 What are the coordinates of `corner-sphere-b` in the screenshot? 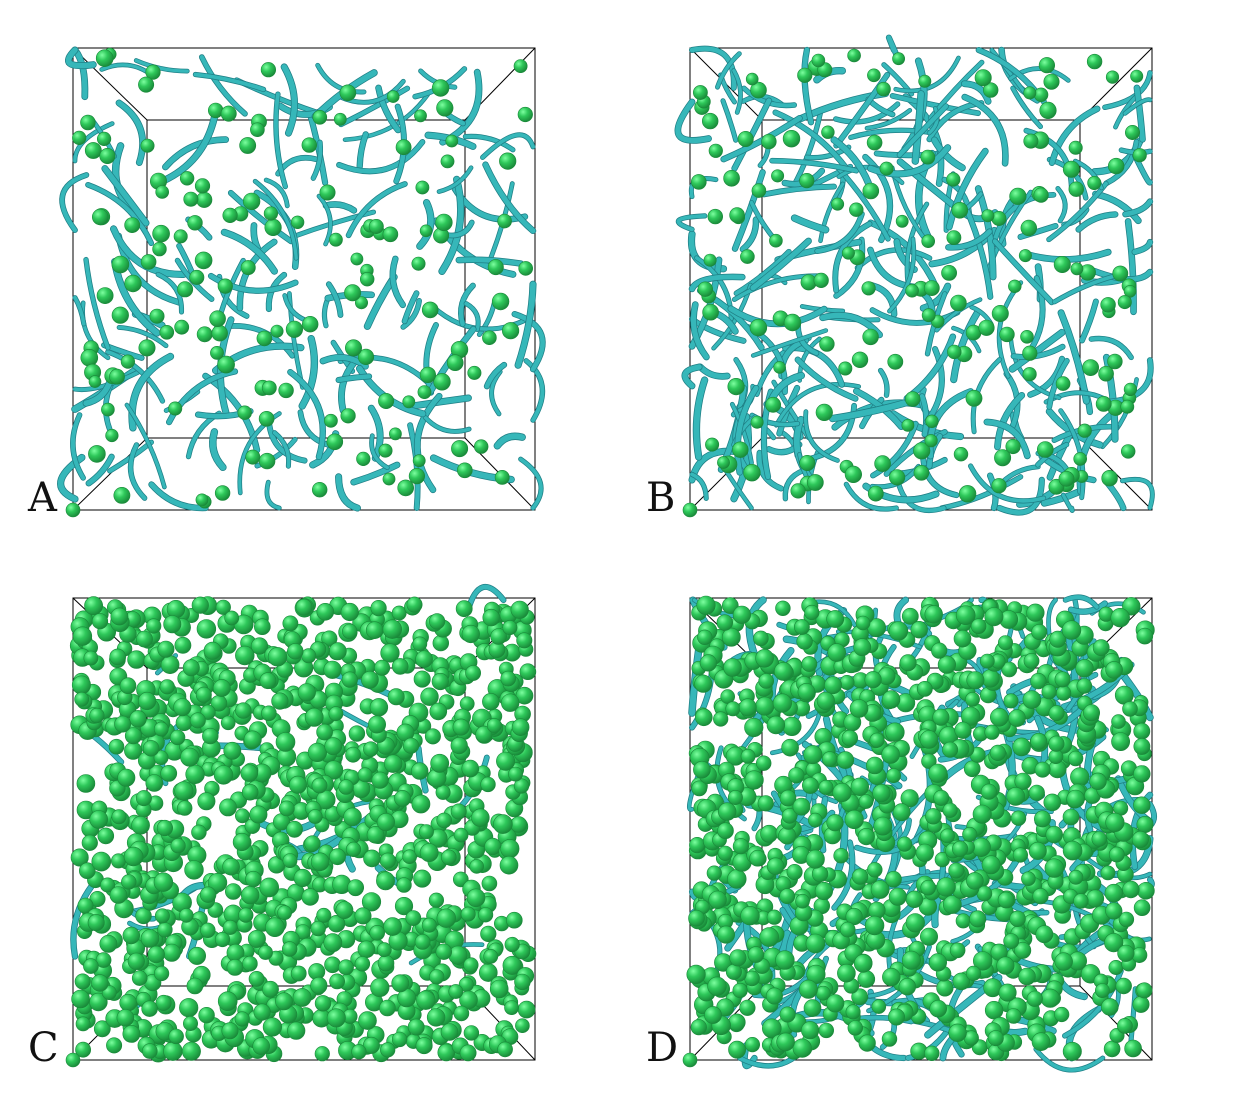 It's located at (690, 510).